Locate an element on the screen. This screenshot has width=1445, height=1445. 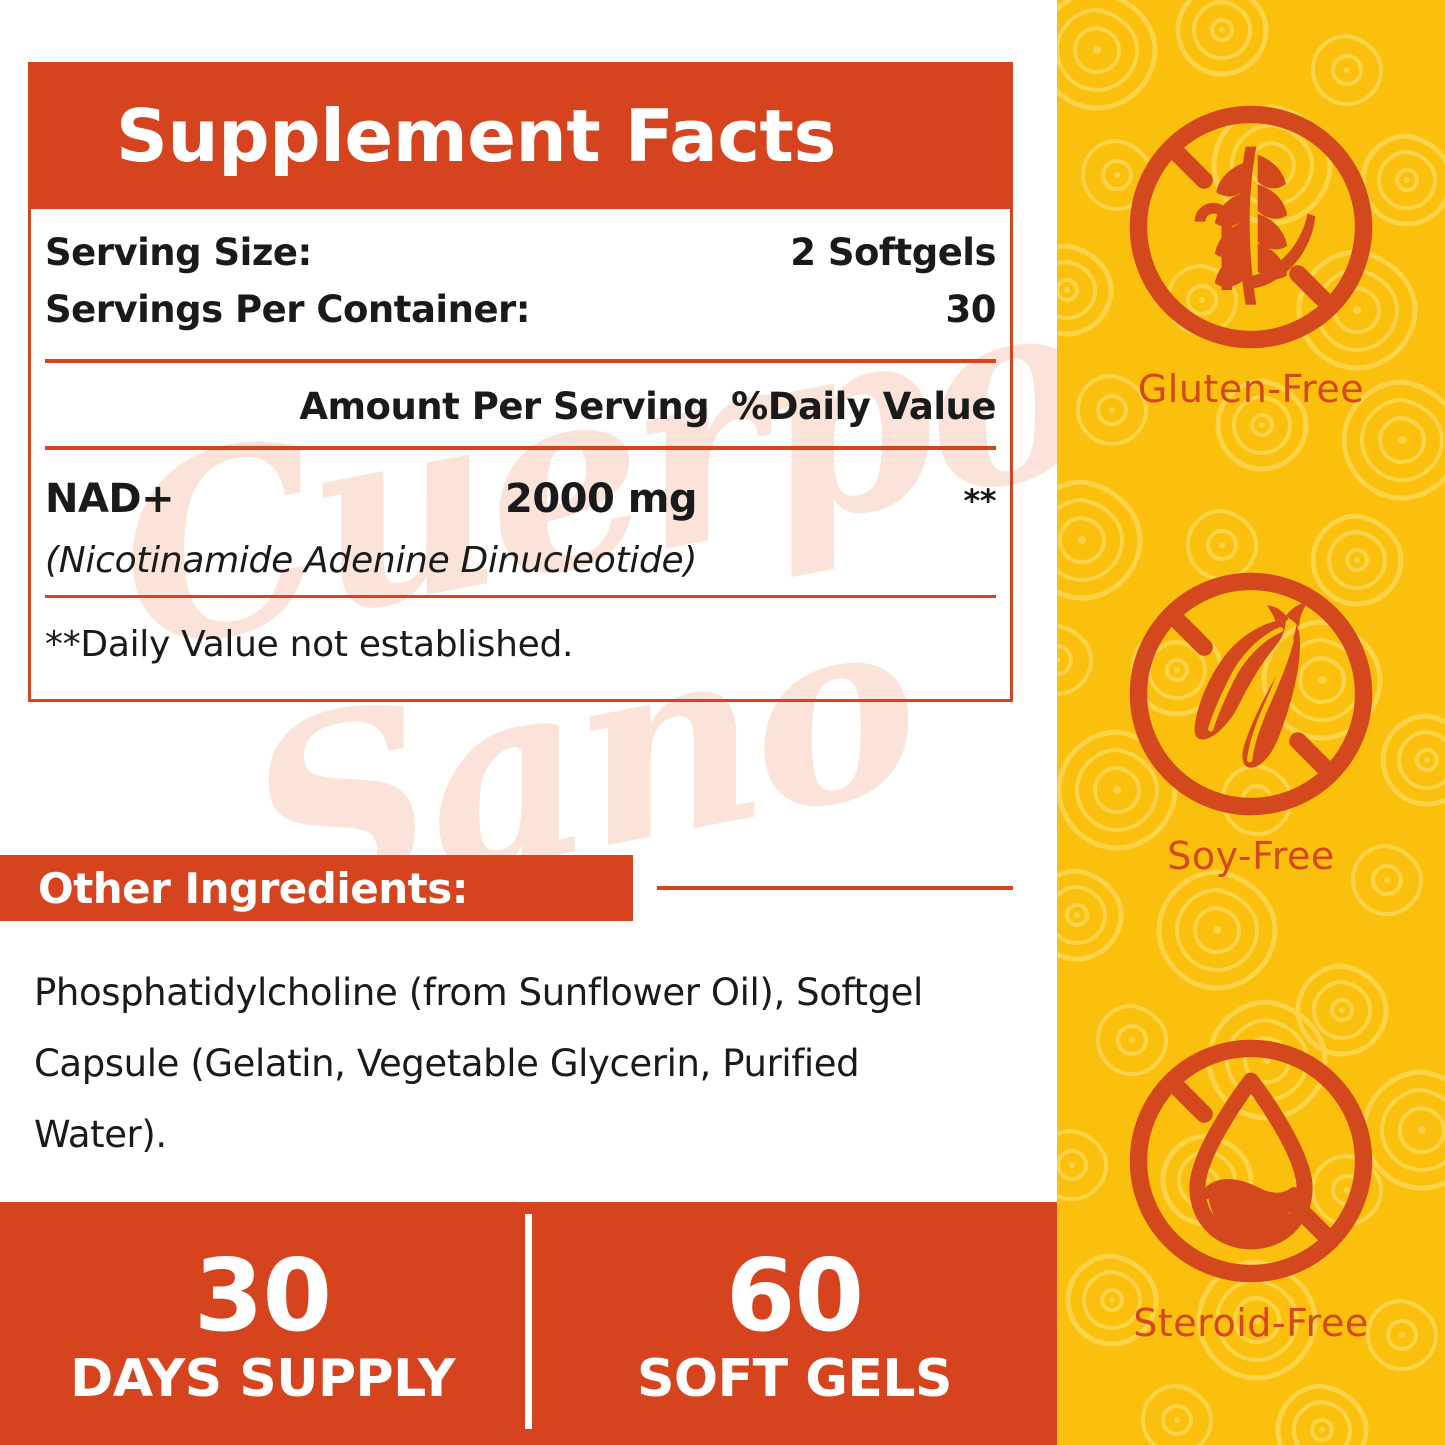
serving-size-row: Serving Size: 2 Softgels is located at coordinates (520, 241).